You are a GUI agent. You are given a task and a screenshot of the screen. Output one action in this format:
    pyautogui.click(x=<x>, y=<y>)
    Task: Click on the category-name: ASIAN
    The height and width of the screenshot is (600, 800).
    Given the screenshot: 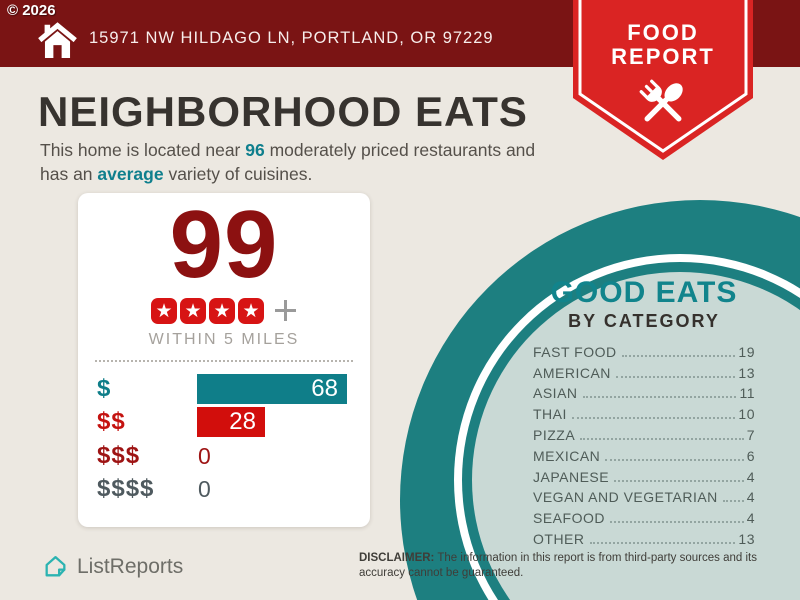 What is the action you would take?
    pyautogui.click(x=555, y=393)
    